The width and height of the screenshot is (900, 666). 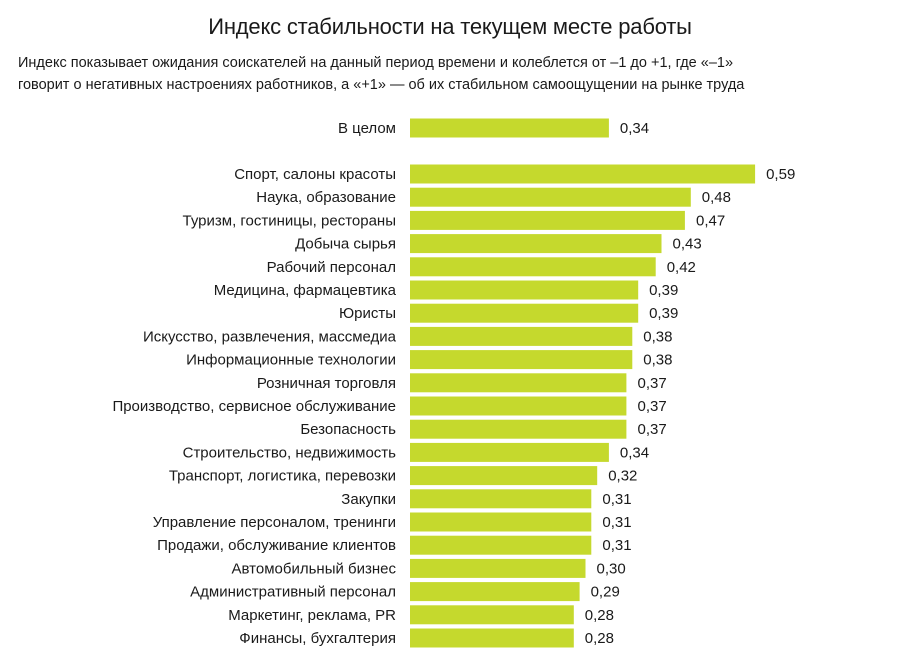 I want to click on category-label: Спорт, салоны красоты, so click(x=315, y=174).